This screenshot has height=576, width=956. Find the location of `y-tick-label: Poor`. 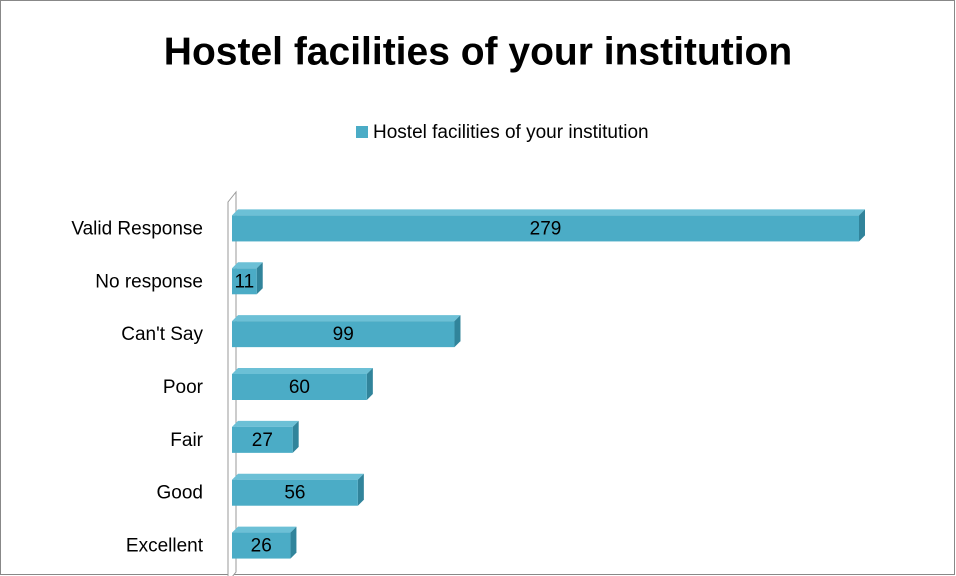

y-tick-label: Poor is located at coordinates (183, 387).